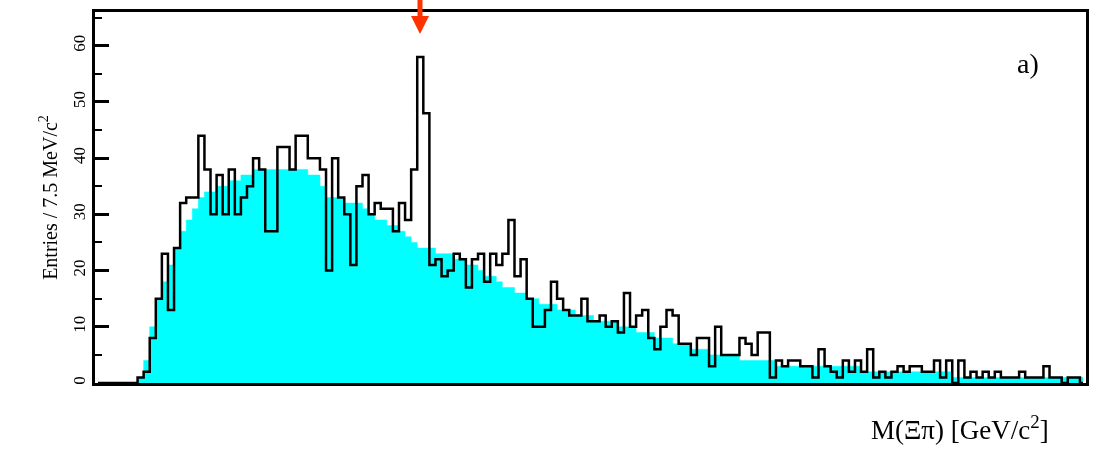 This screenshot has height=451, width=1093. I want to click on y-tick-label: 40, so click(80, 156).